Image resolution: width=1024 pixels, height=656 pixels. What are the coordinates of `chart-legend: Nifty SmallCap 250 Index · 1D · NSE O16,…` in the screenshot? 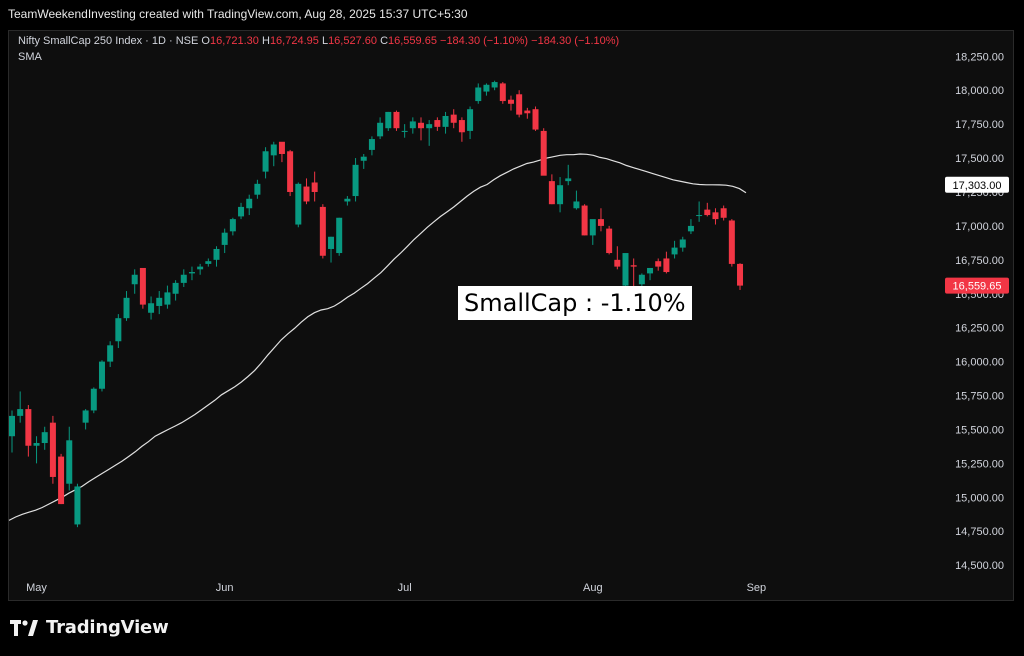 It's located at (318, 49).